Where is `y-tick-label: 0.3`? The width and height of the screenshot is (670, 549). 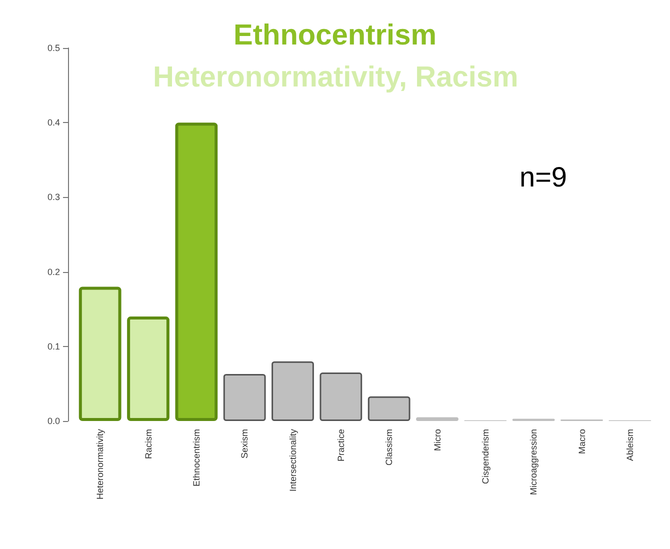
y-tick-label: 0.3 is located at coordinates (53, 197).